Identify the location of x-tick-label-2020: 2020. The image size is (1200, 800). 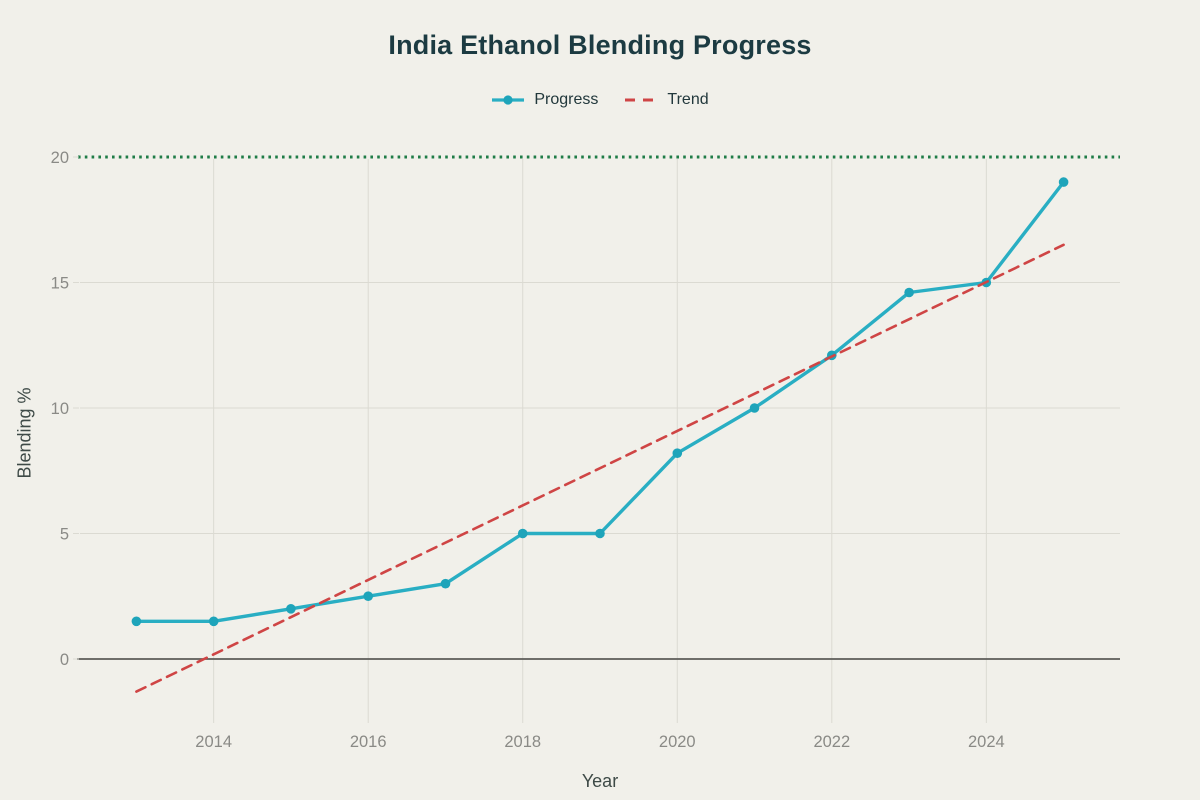
(677, 742).